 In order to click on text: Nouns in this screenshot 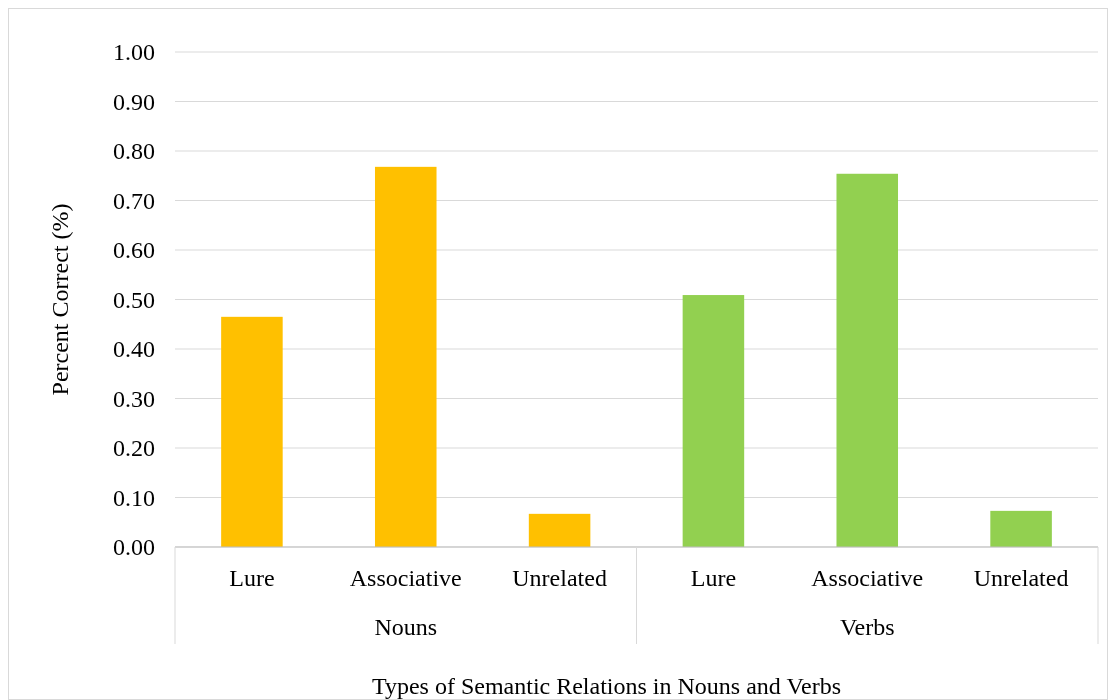, I will do `click(406, 627)`.